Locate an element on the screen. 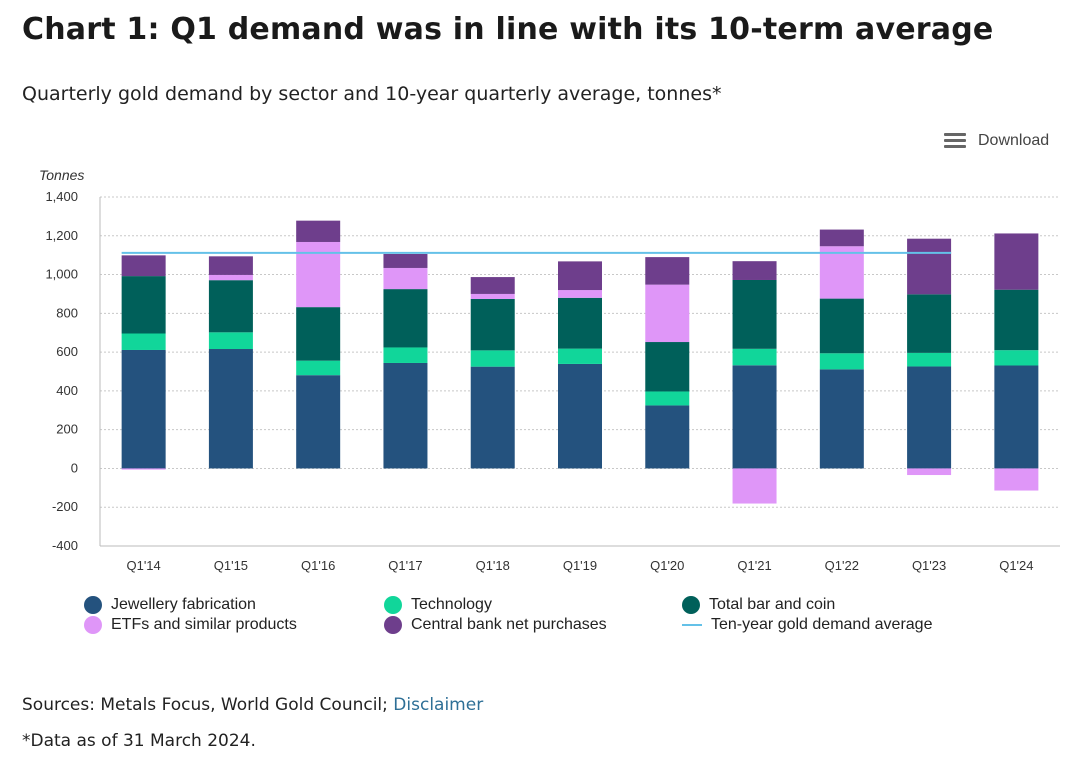 The image size is (1079, 762). legend-item: ETFs and similar products is located at coordinates (190, 625).